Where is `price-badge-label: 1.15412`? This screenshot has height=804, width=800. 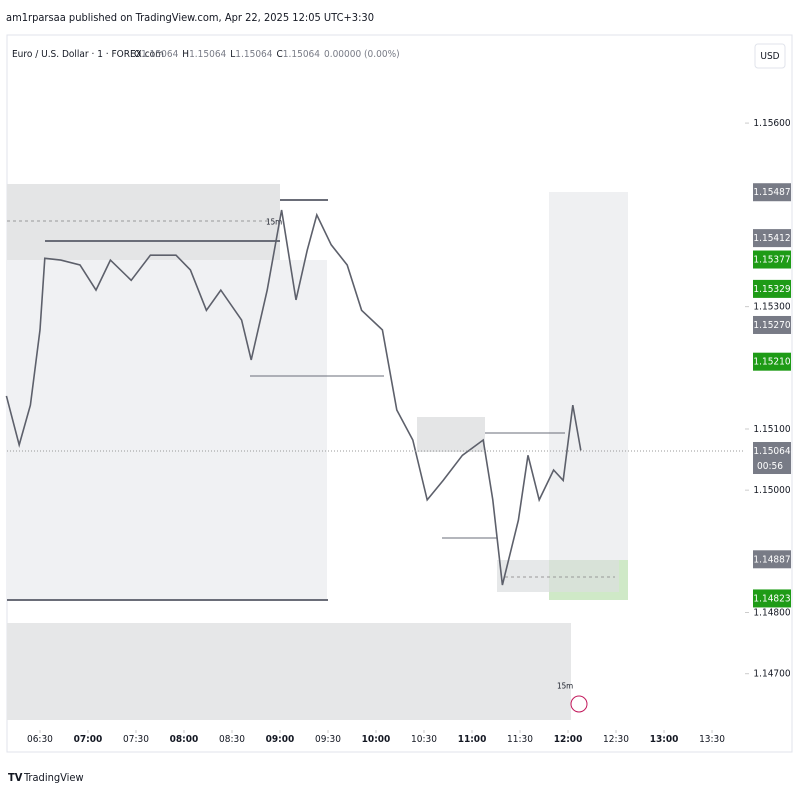 price-badge-label: 1.15412 is located at coordinates (771, 238).